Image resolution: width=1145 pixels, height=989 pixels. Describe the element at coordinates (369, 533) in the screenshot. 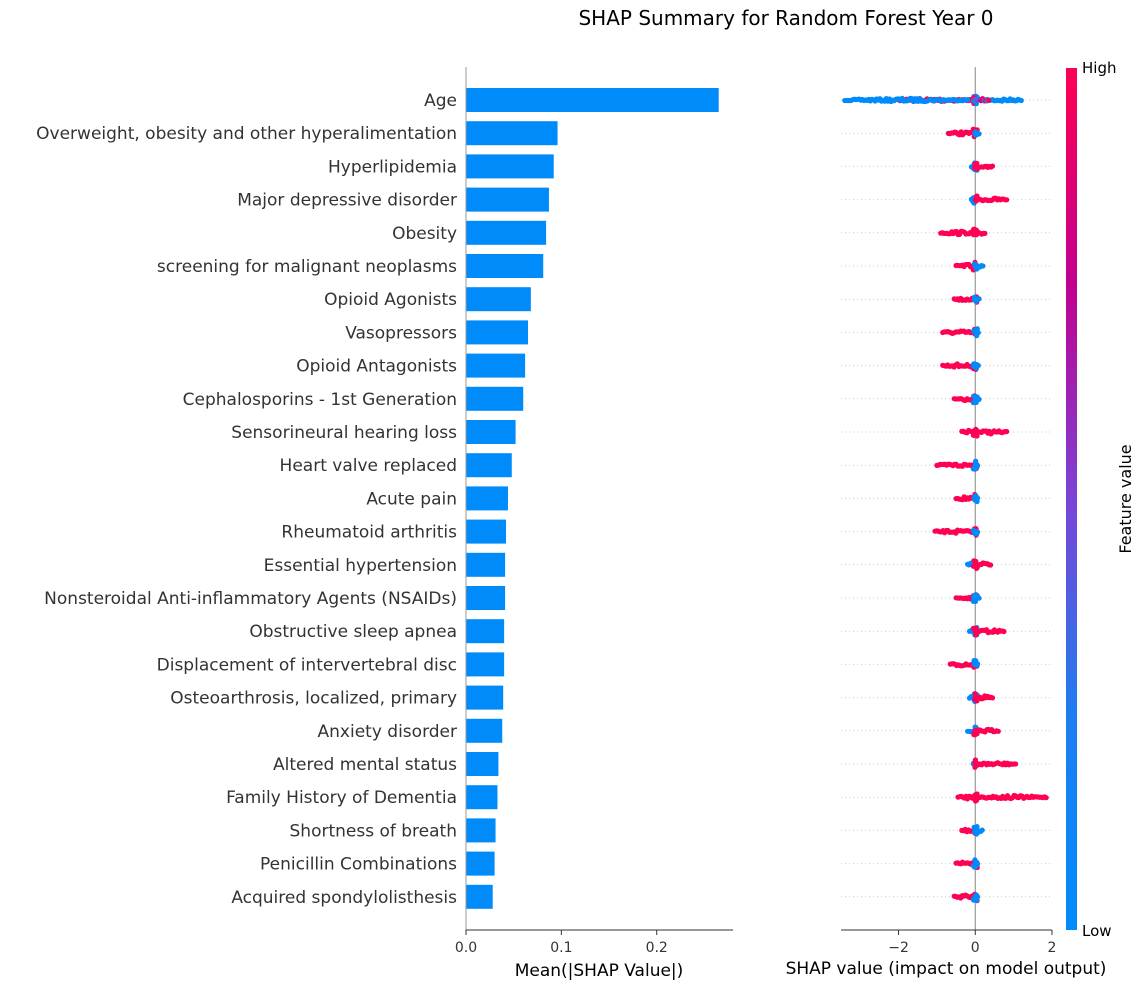

I see `feature-label-13: Rheumatoid arthritis` at that location.